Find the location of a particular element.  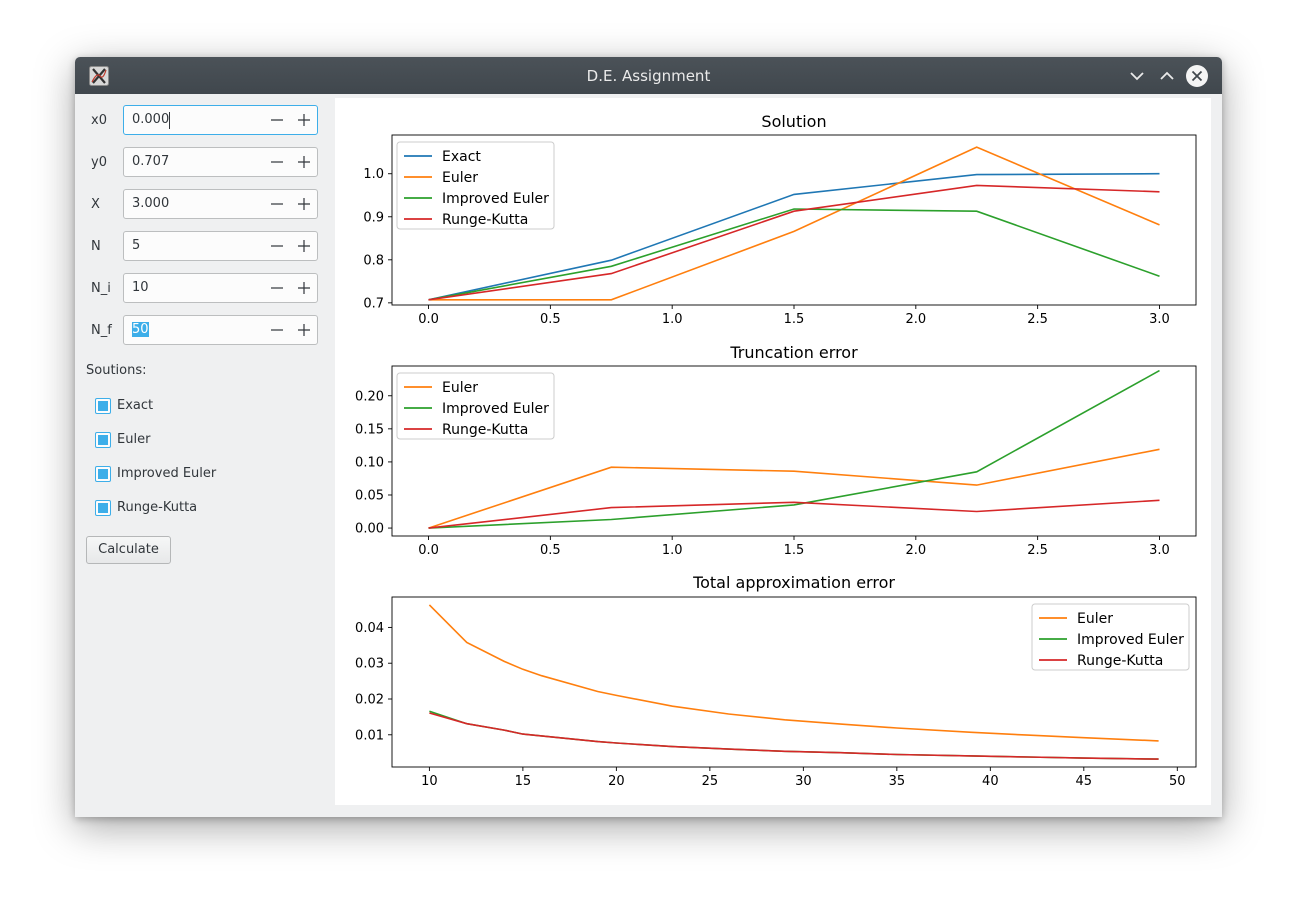

legend-label: Exact is located at coordinates (461, 157).